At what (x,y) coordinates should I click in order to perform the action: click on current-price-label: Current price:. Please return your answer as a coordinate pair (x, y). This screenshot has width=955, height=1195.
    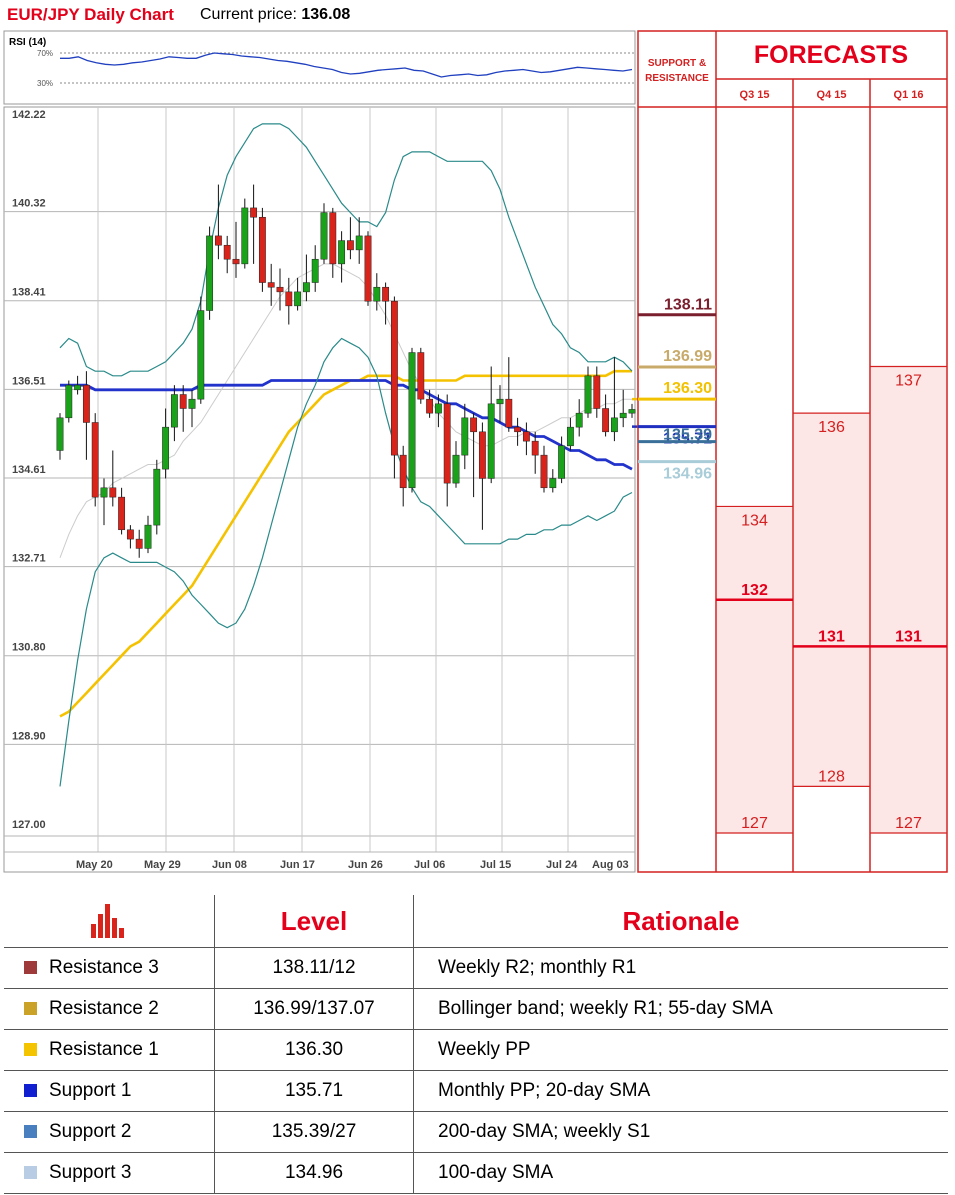
    Looking at the image, I should click on (248, 14).